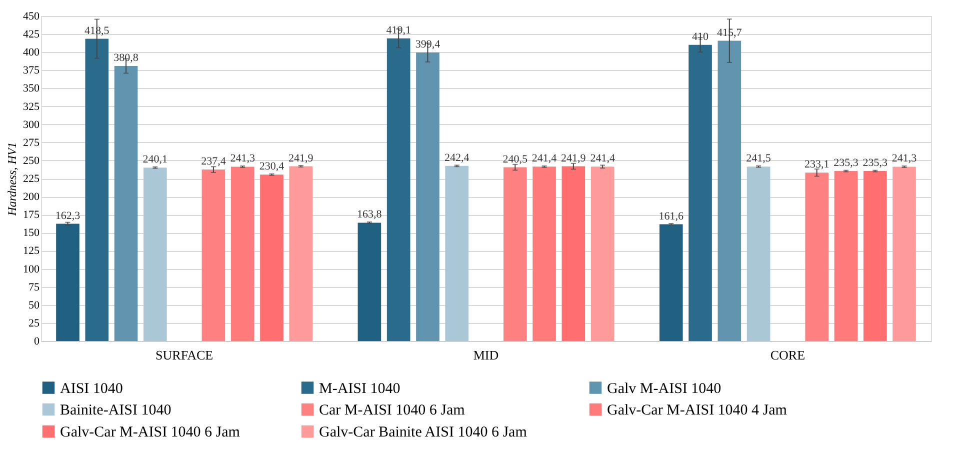  I want to click on legend-label: M-AISI 1040, so click(359, 388).